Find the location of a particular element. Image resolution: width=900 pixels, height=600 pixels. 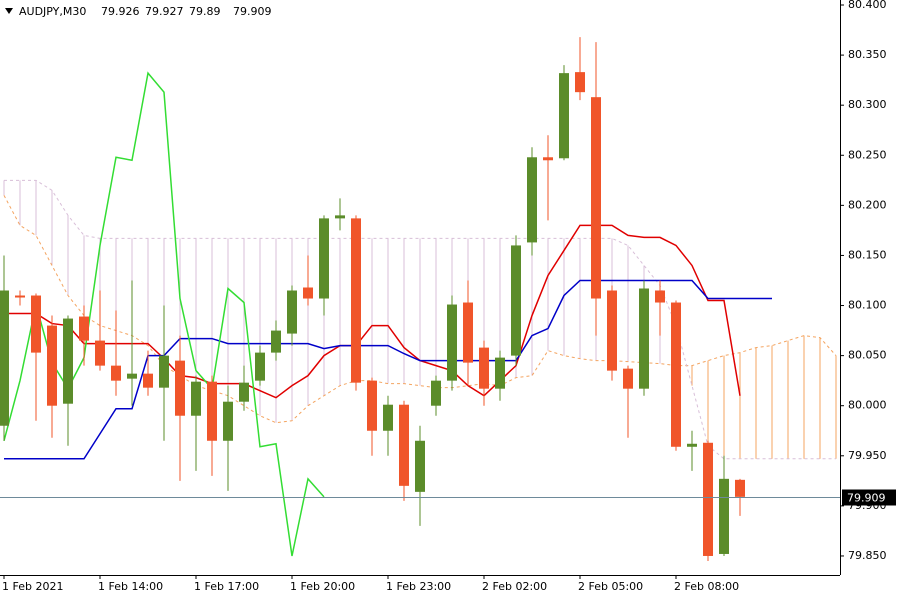

y-tick-label: 80.250 is located at coordinates (867, 154).